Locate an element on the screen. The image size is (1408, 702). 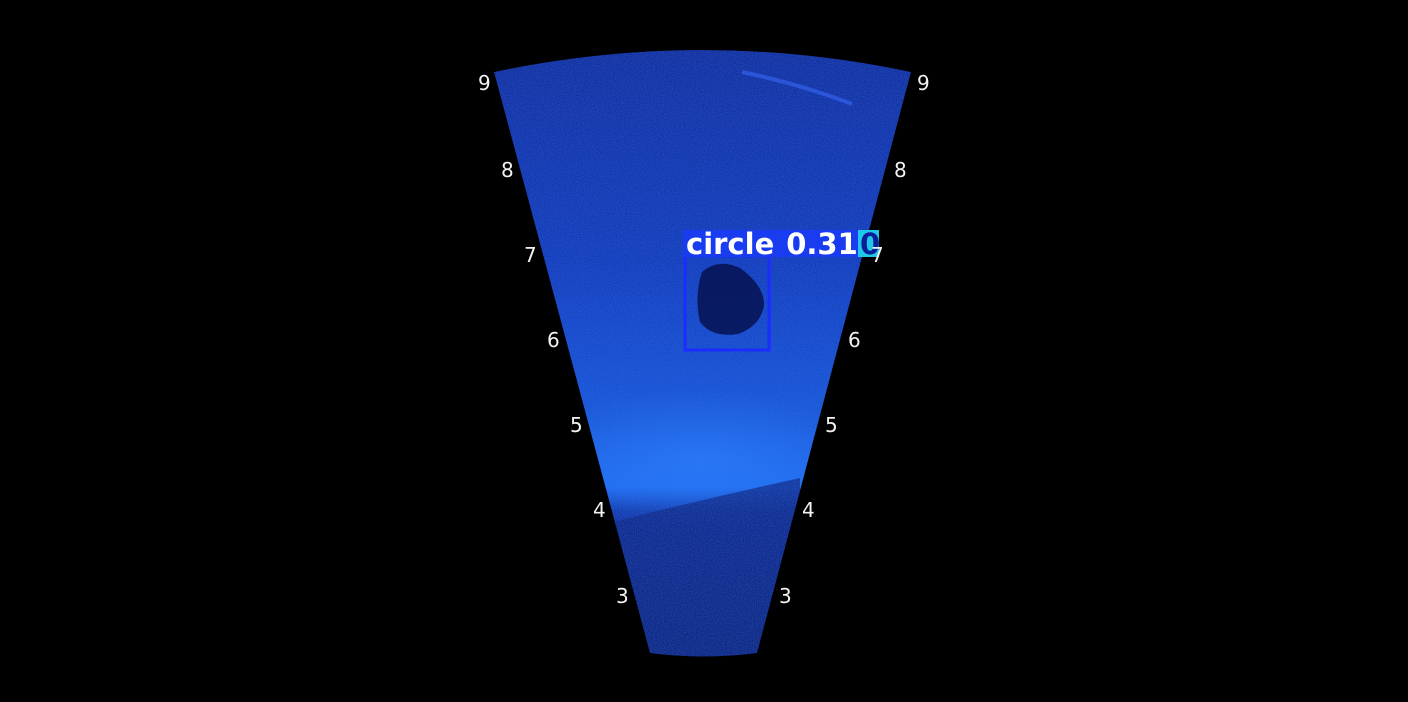
range-label-left-5: 5 is located at coordinates (576, 425).